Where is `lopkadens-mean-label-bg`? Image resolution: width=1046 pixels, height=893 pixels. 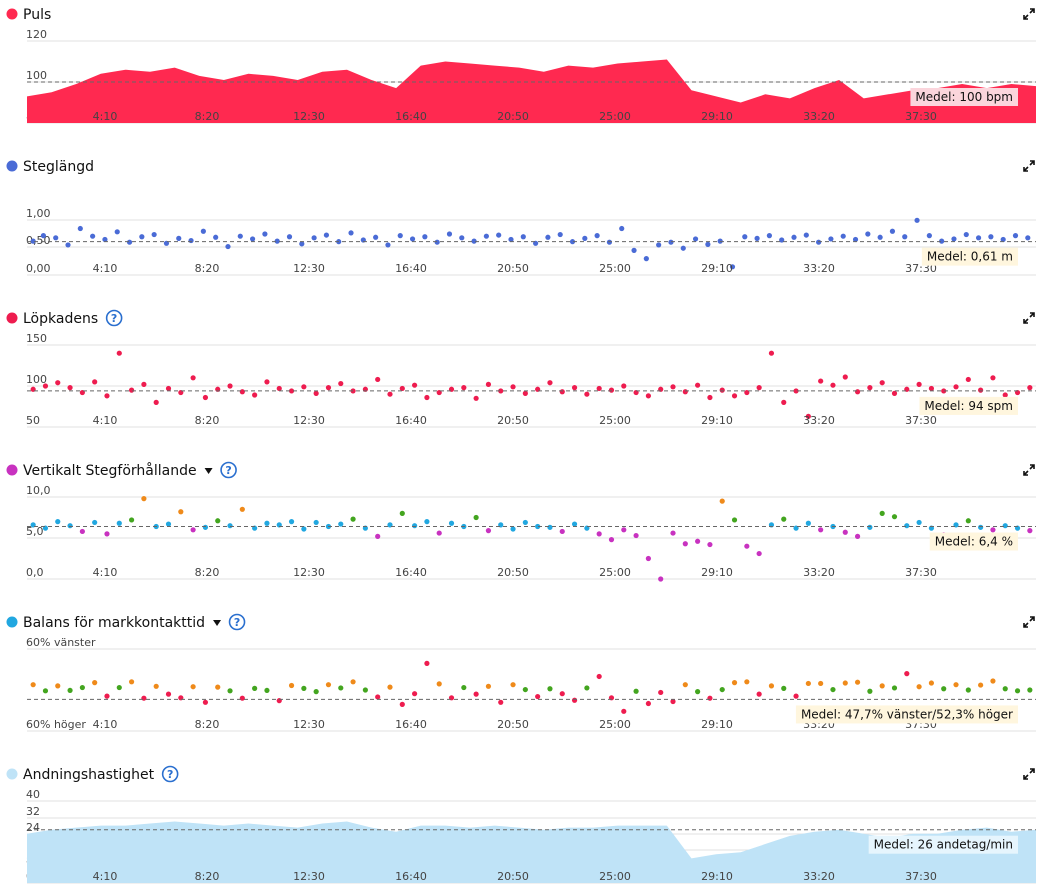
lopkadens-mean-label-bg is located at coordinates (968, 405).